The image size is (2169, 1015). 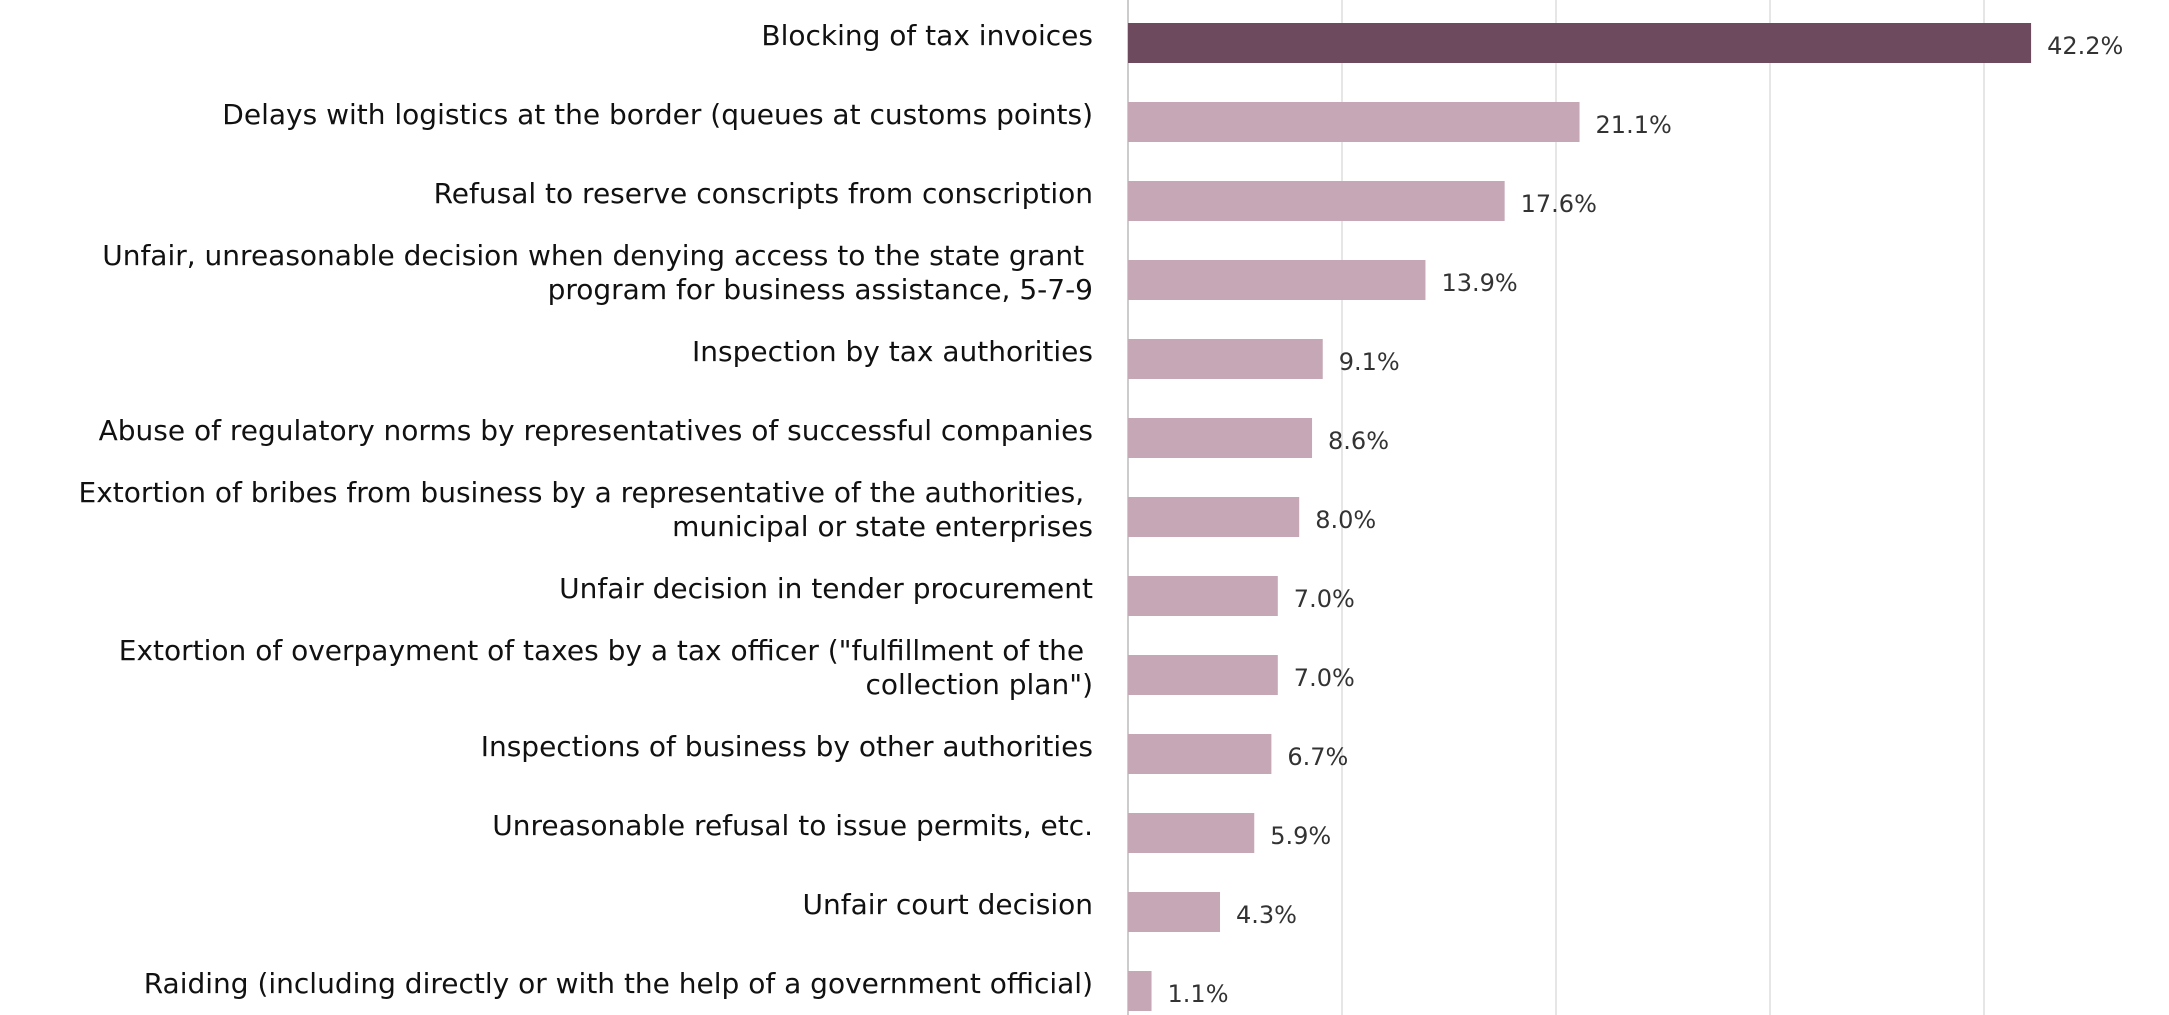 What do you see at coordinates (947, 904) in the screenshot?
I see `category-label: Unfair court decision` at bounding box center [947, 904].